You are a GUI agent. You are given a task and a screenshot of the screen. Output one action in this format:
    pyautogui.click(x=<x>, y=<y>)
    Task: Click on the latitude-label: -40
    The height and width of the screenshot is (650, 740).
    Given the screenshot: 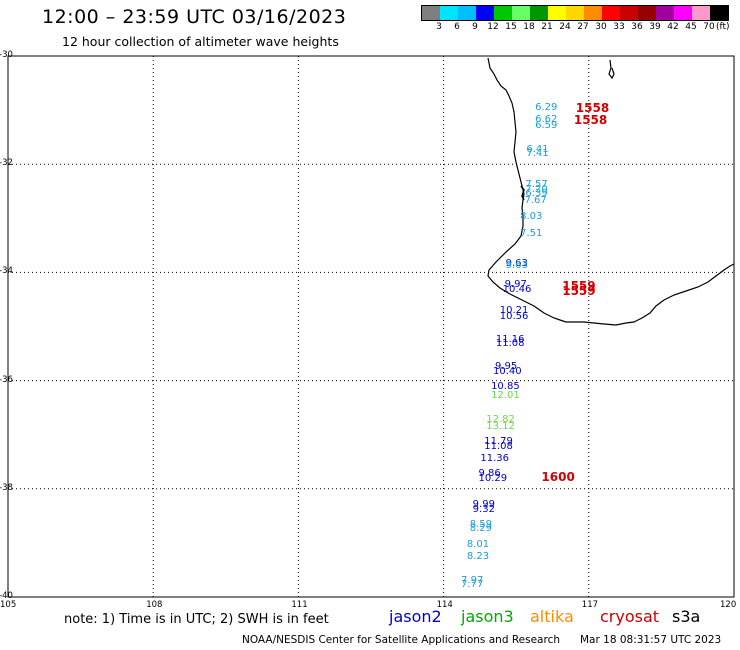 What is the action you would take?
    pyautogui.click(x=6, y=596)
    